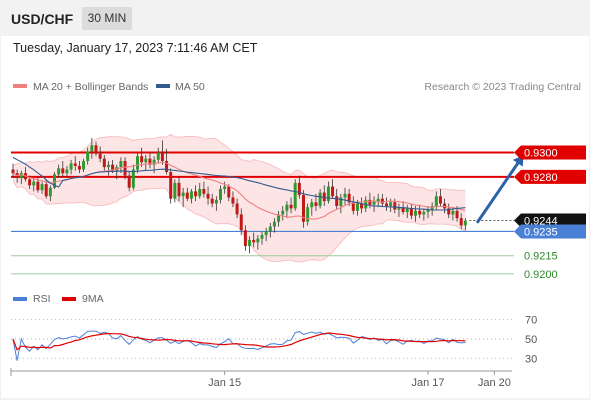 The height and width of the screenshot is (400, 590). Describe the element at coordinates (500, 189) in the screenshot. I see `forecast-arrow` at that location.